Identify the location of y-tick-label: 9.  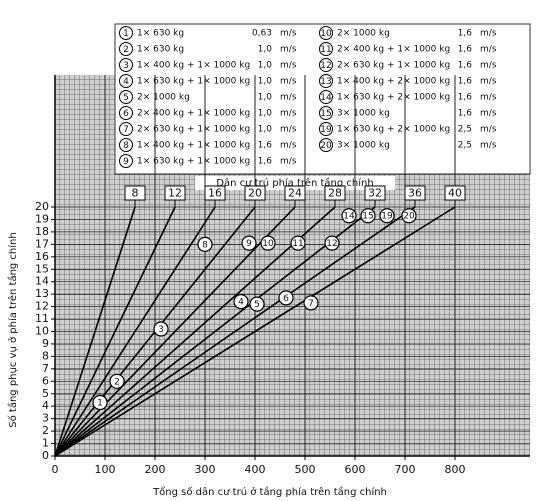
(45, 343).